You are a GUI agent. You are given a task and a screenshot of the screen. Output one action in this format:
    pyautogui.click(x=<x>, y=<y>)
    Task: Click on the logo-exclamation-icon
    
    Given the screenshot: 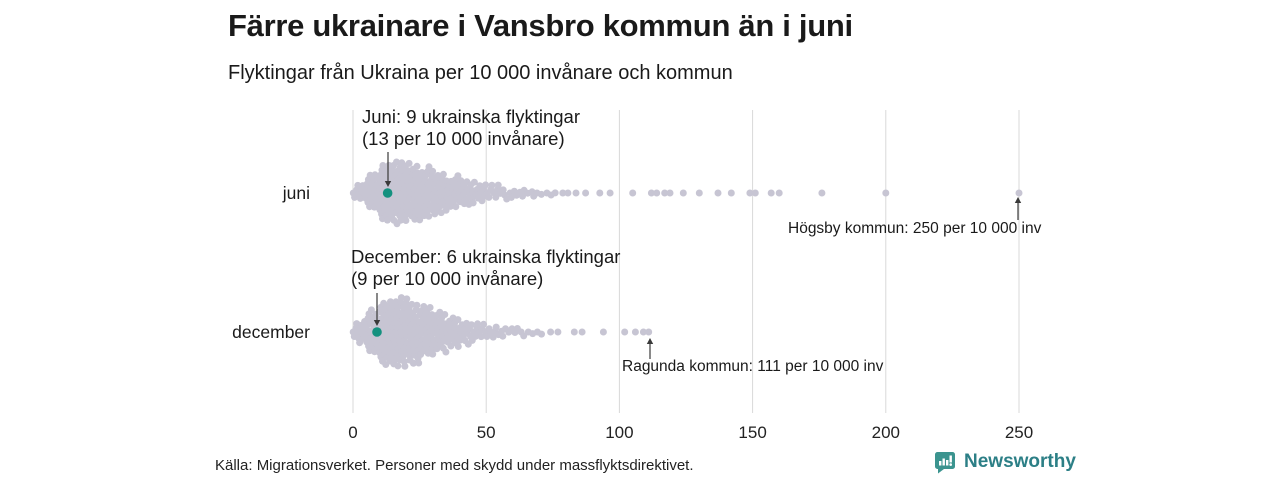 What is the action you would take?
    pyautogui.click(x=950, y=459)
    